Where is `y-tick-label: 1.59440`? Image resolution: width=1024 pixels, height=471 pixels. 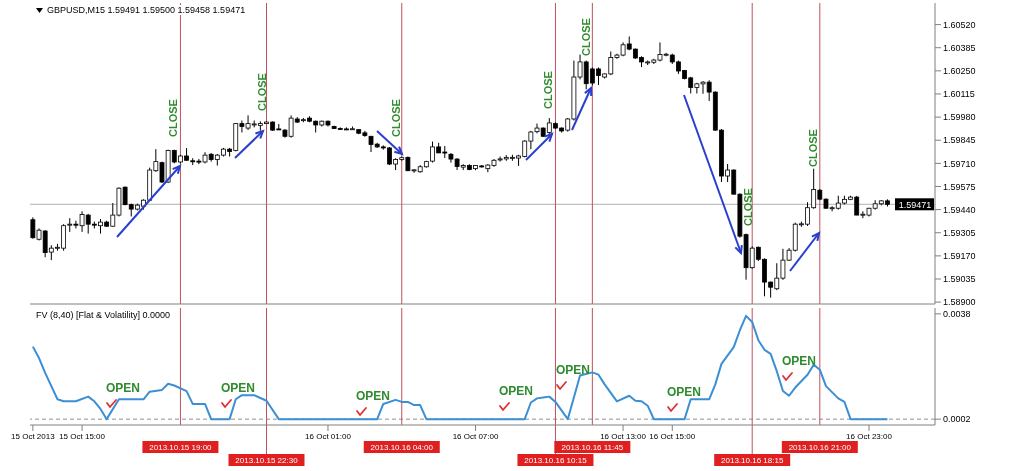
y-tick-label: 1.59440 is located at coordinates (959, 209).